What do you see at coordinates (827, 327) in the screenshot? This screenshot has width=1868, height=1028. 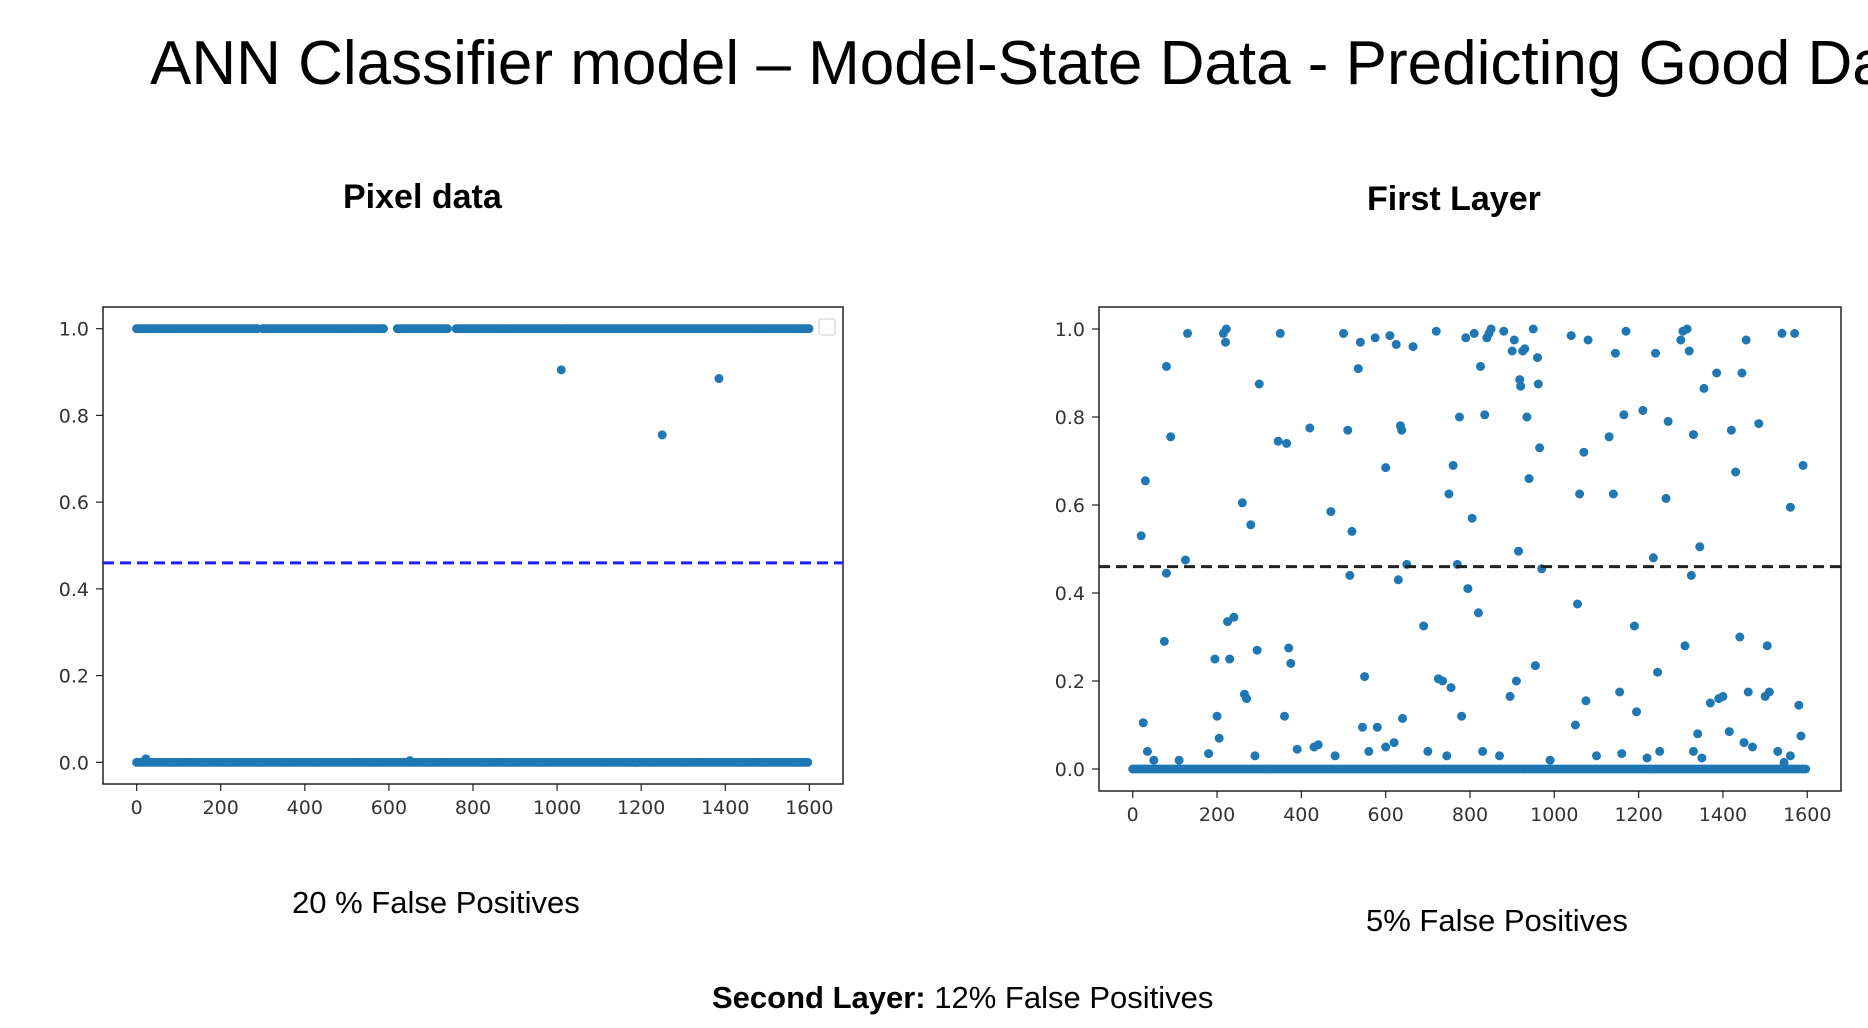 I see `empty-legend` at bounding box center [827, 327].